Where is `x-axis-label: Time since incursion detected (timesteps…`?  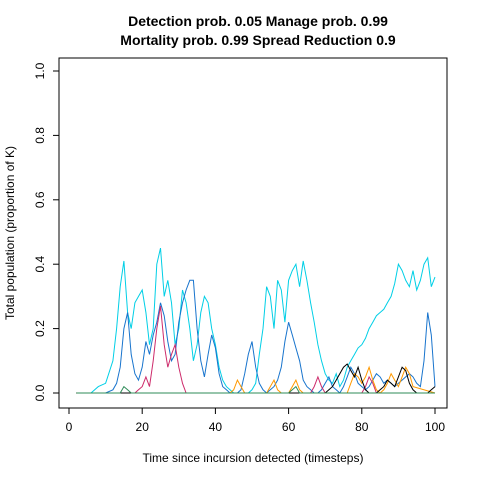 x-axis-label: Time since incursion detected (timesteps… is located at coordinates (253, 458).